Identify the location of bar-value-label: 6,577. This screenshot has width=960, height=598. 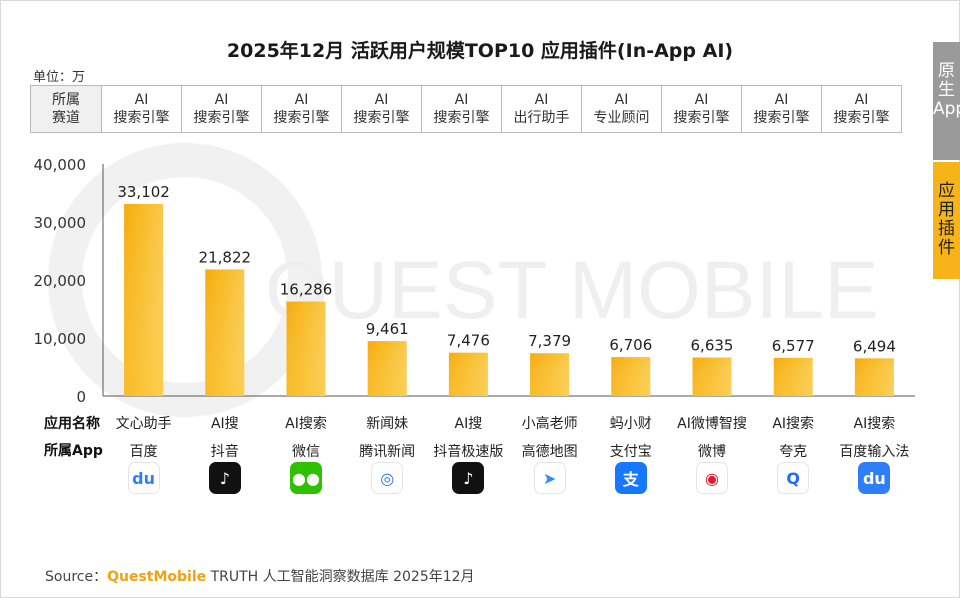
(793, 346).